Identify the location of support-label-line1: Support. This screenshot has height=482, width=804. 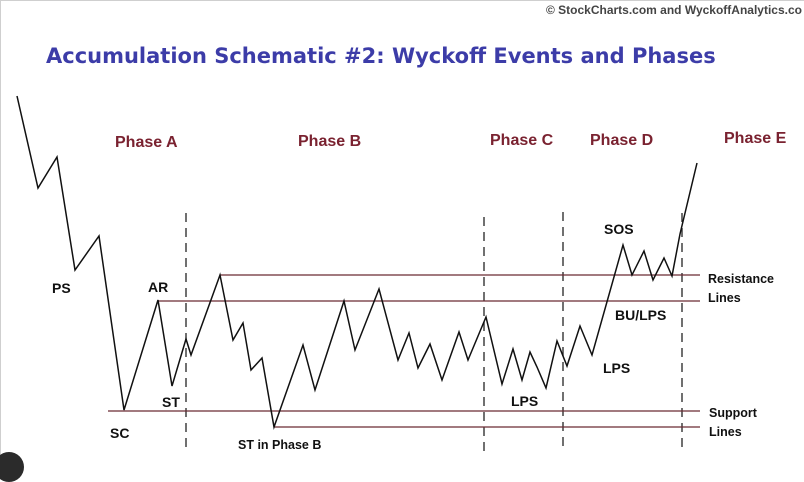
(733, 413).